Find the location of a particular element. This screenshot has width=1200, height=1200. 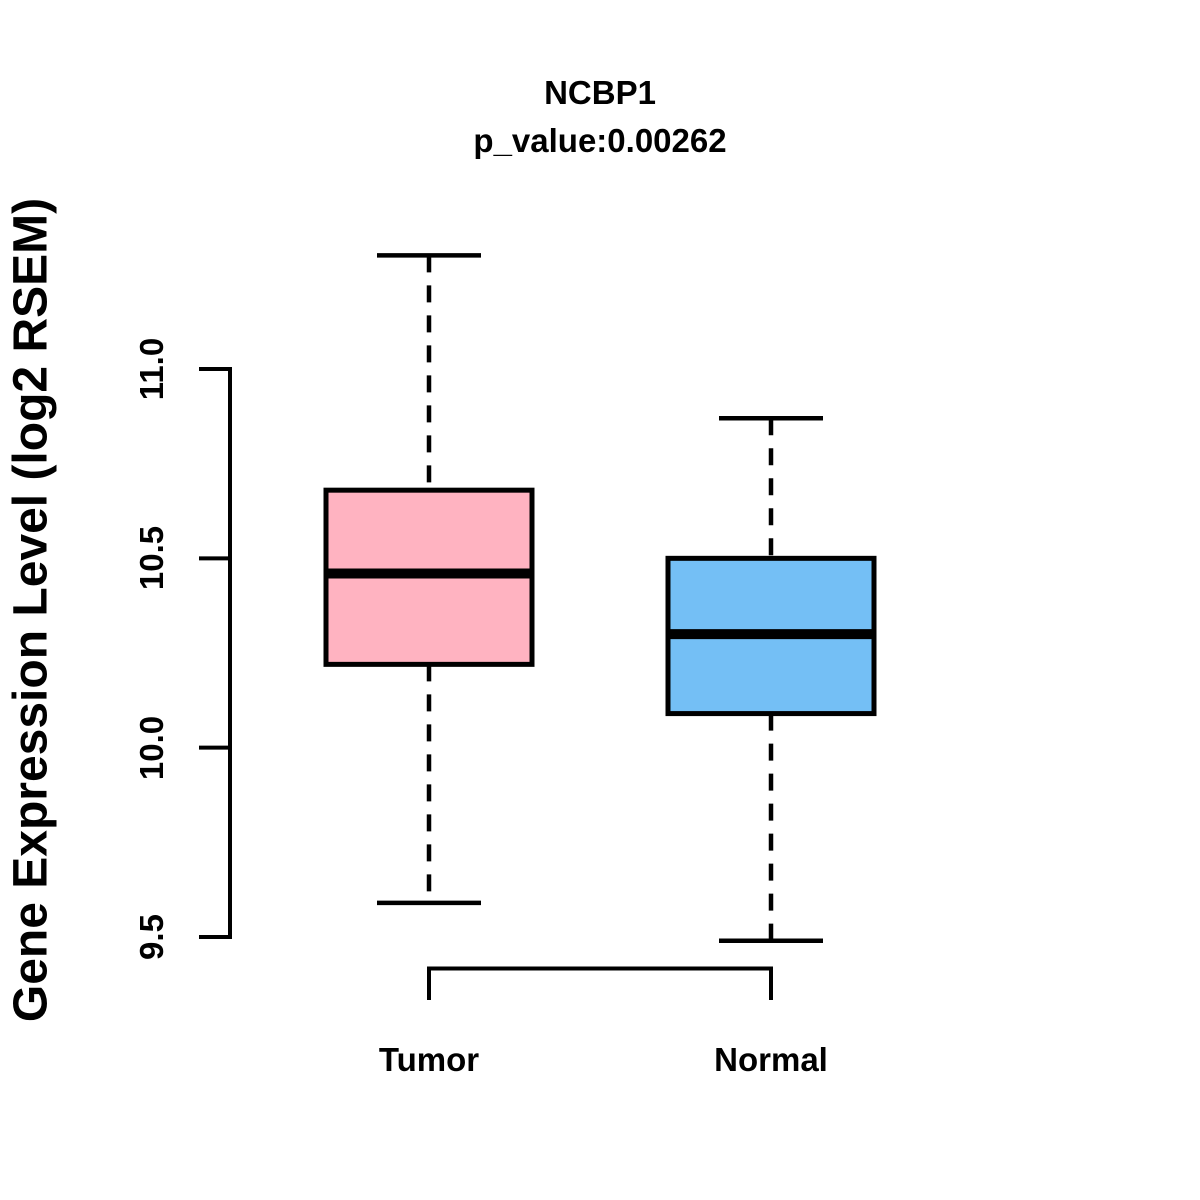

y-tick-label-11.0: 11.0 is located at coordinates (151, 369).